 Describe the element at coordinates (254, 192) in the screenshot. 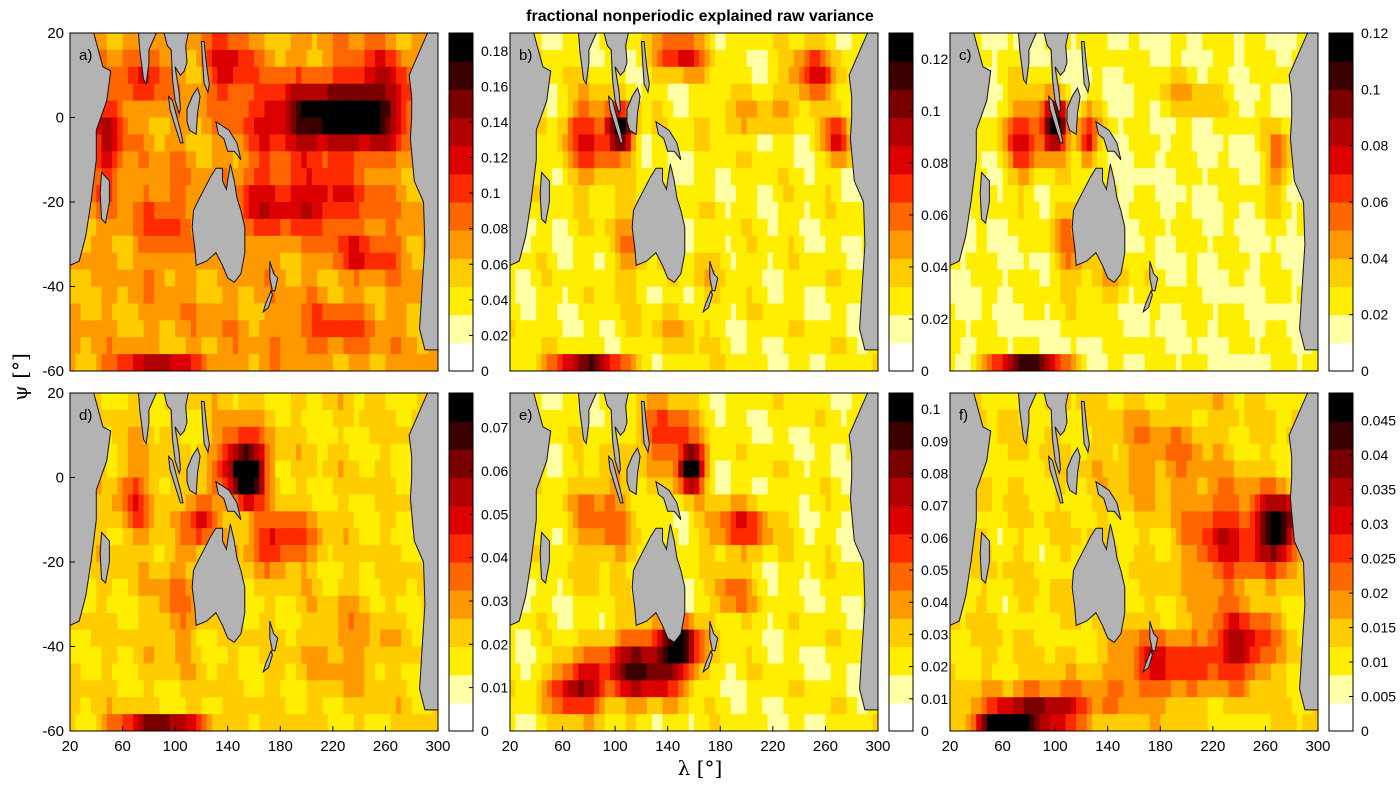

I see `land-layer` at that location.